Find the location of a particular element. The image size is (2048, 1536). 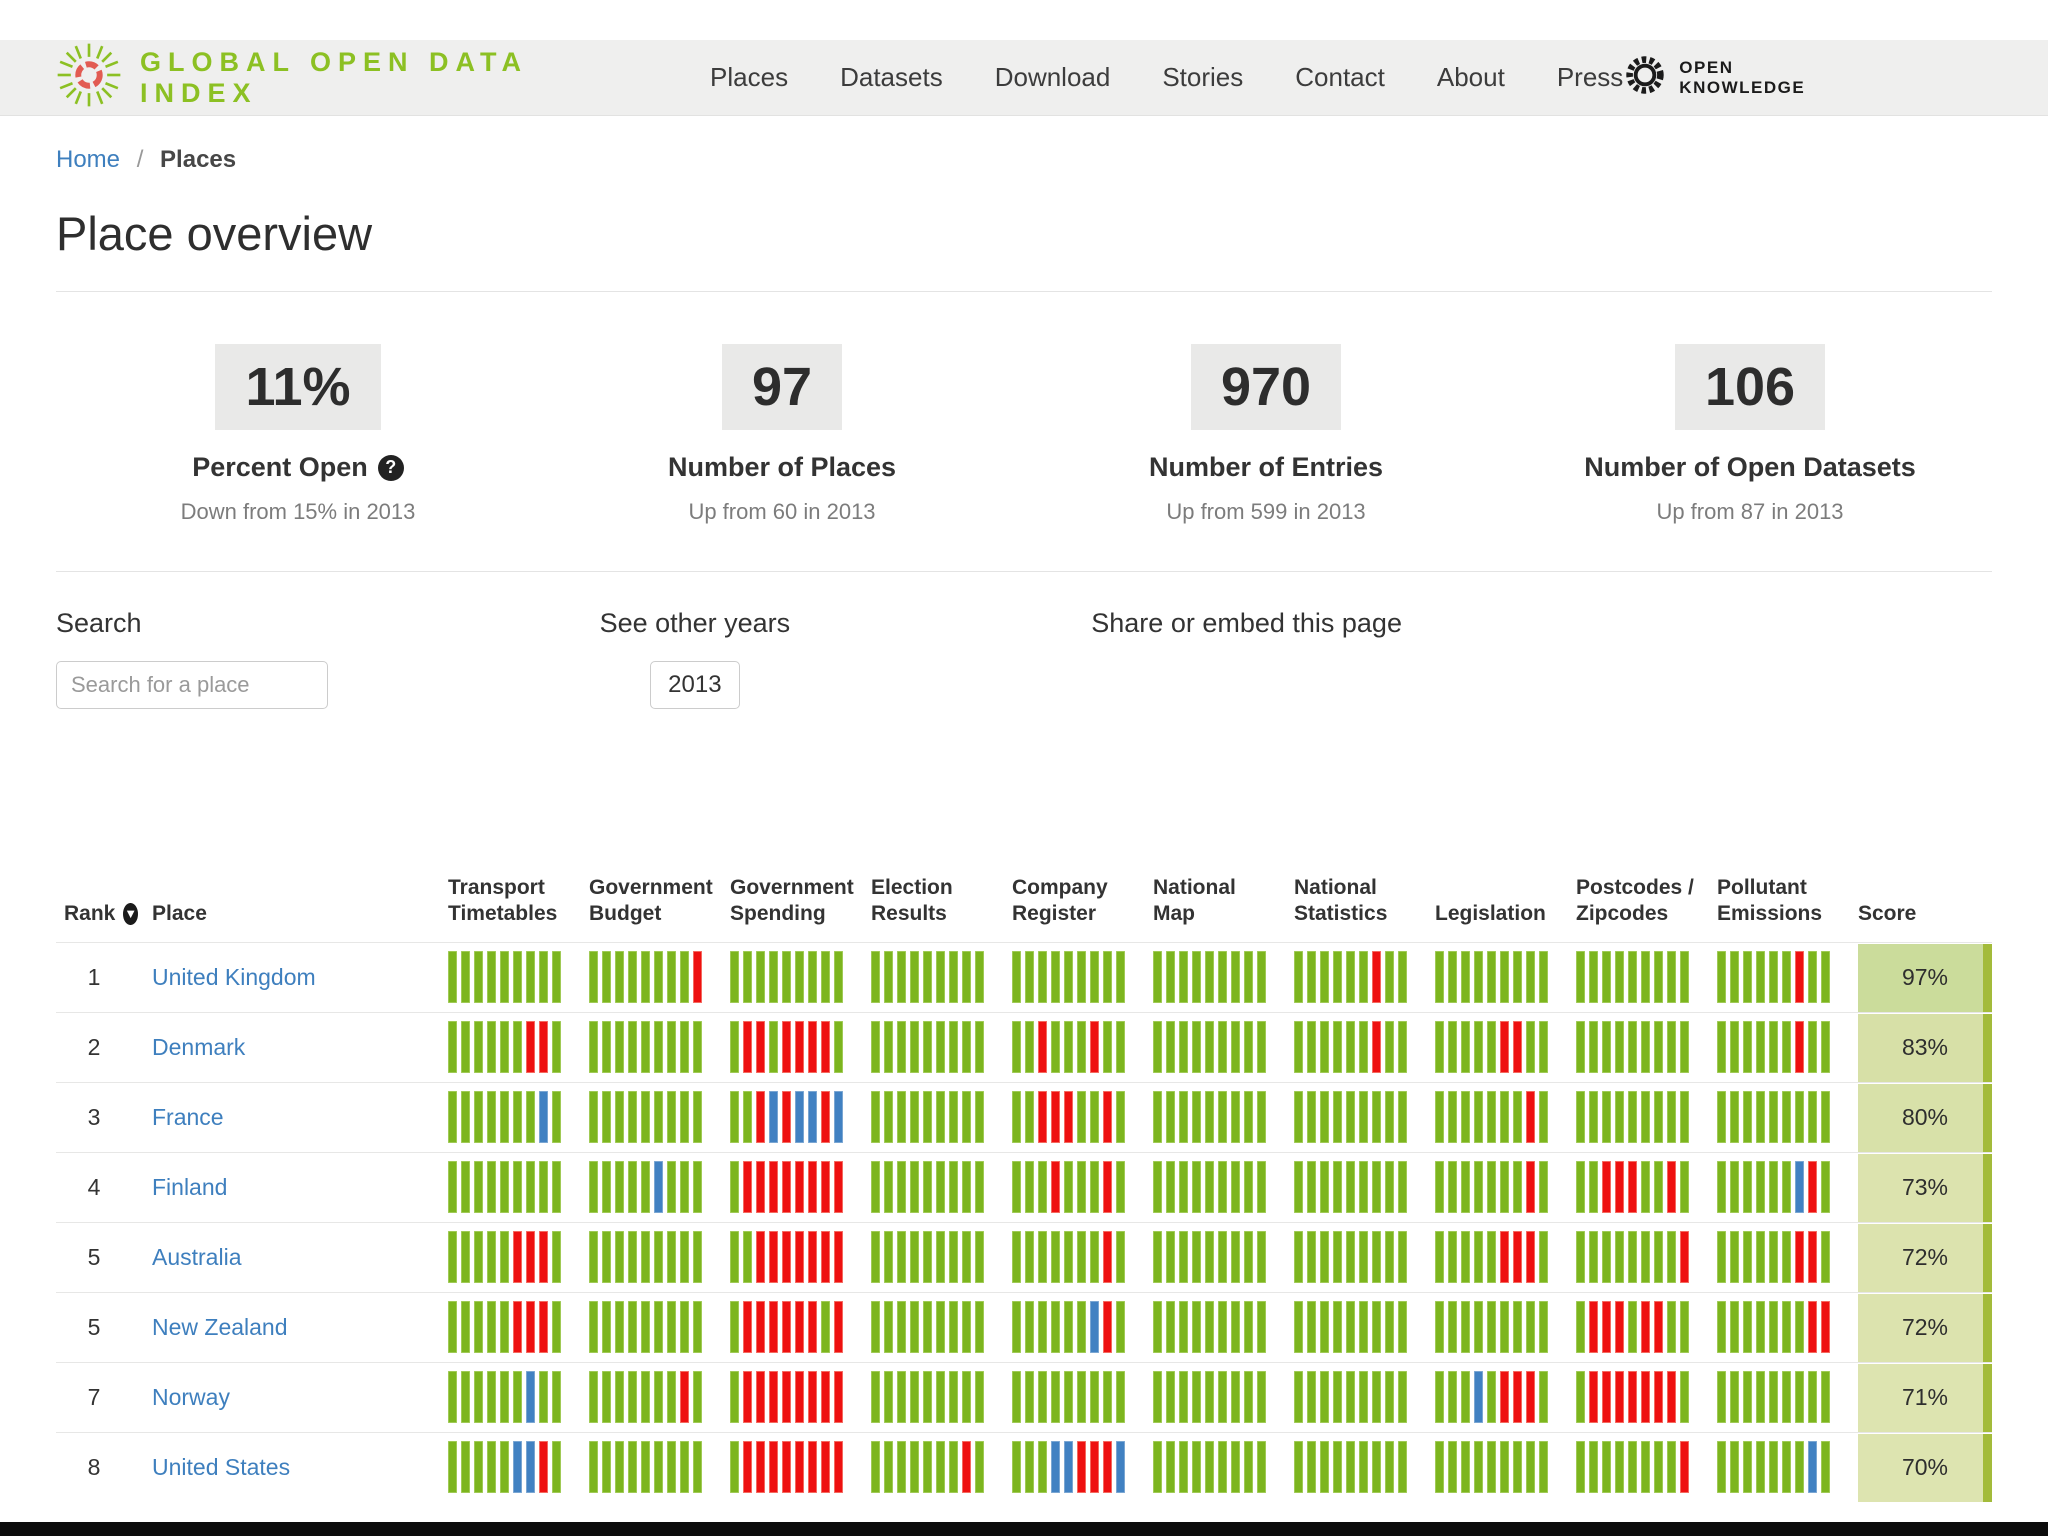

nav-item-about: About is located at coordinates (1470, 77).